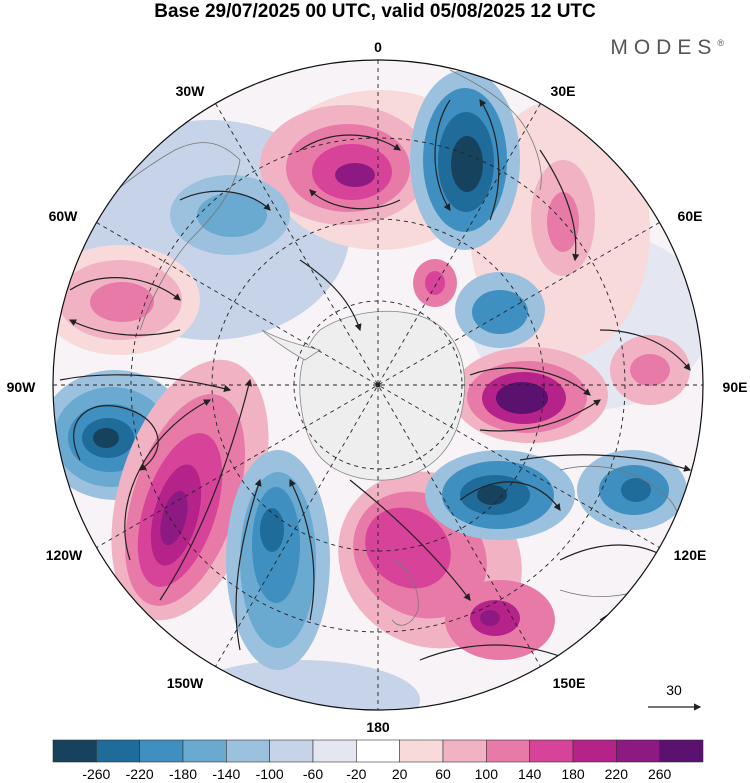 The width and height of the screenshot is (750, 783). What do you see at coordinates (382, 395) in the screenshot?
I see `antarctica-landmass` at bounding box center [382, 395].